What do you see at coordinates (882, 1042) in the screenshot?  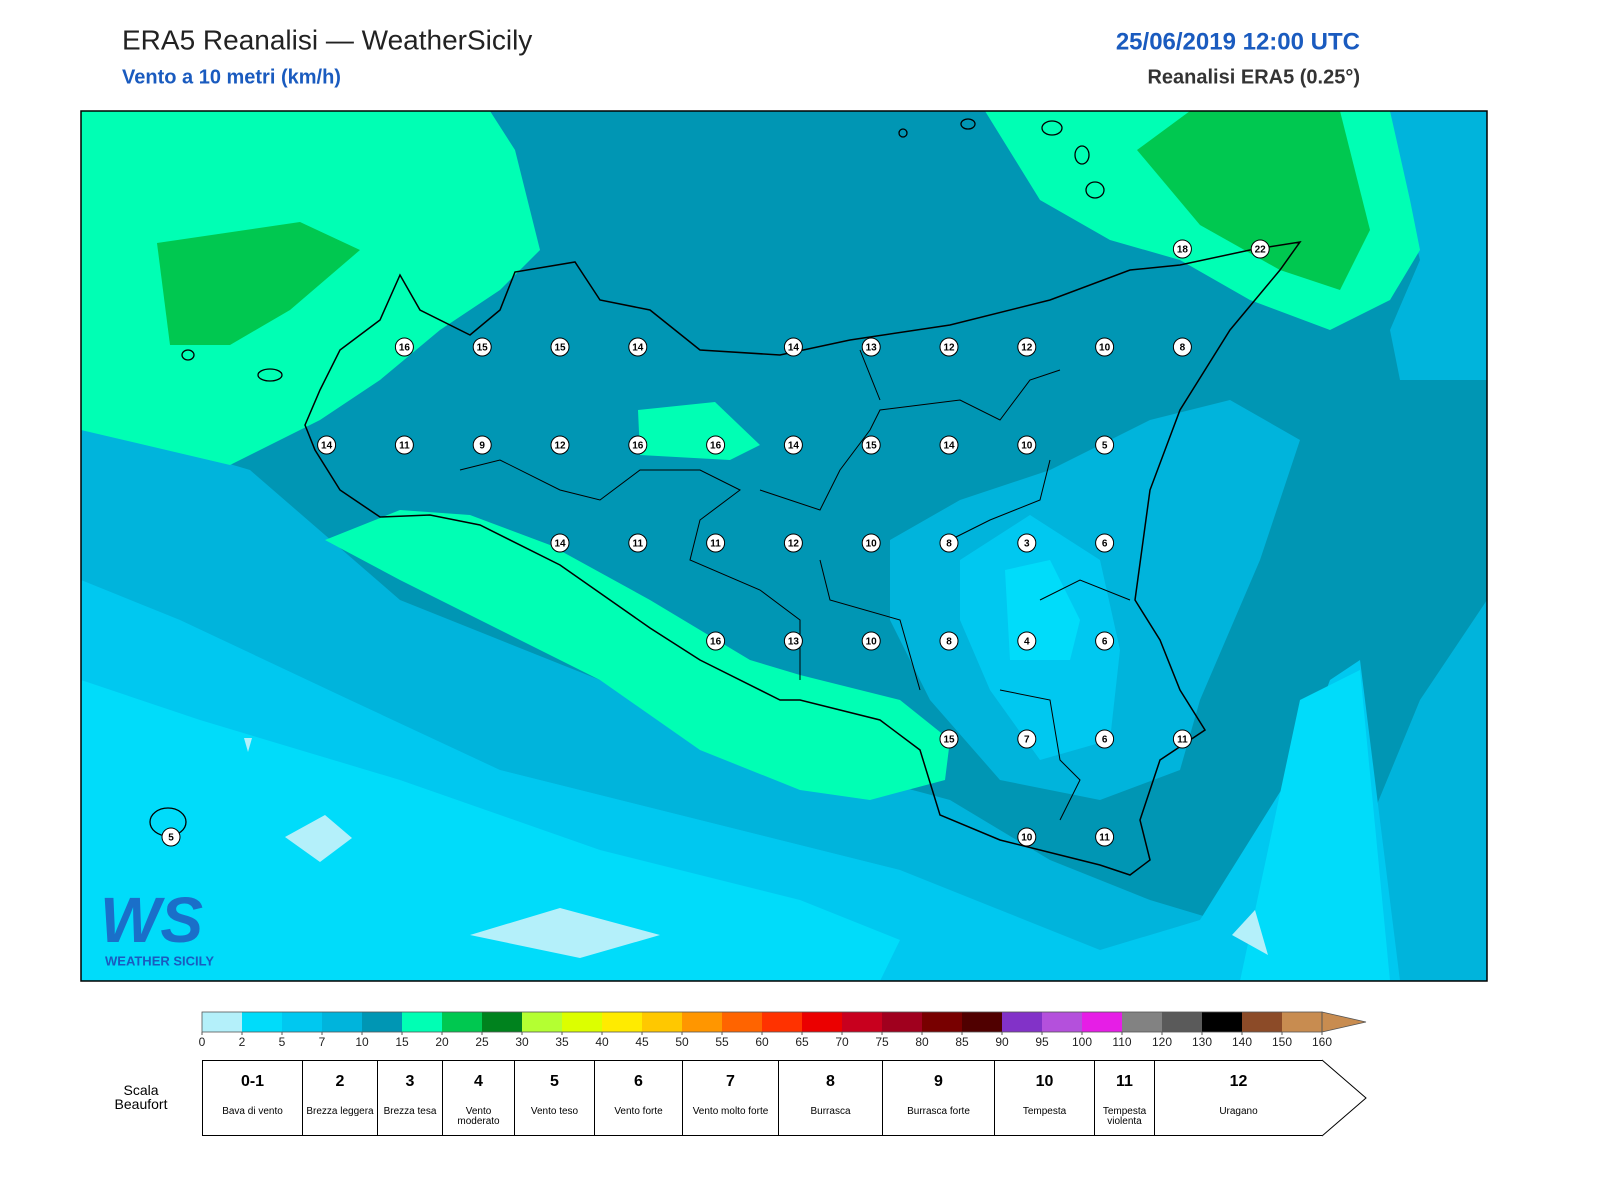 I see `colorbar-tick-label: 75` at bounding box center [882, 1042].